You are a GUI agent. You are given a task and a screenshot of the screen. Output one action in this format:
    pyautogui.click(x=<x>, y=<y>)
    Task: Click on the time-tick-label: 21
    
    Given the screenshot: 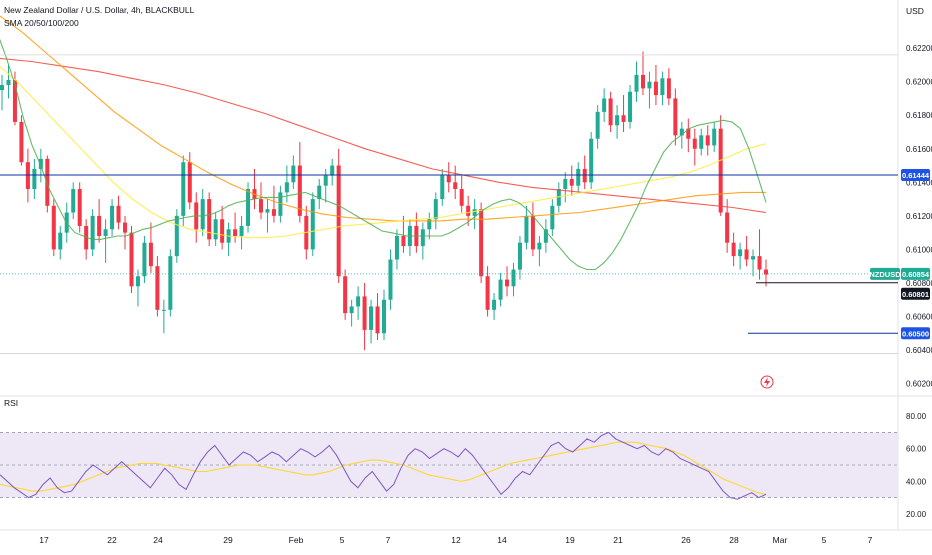 What is the action you would take?
    pyautogui.click(x=618, y=540)
    